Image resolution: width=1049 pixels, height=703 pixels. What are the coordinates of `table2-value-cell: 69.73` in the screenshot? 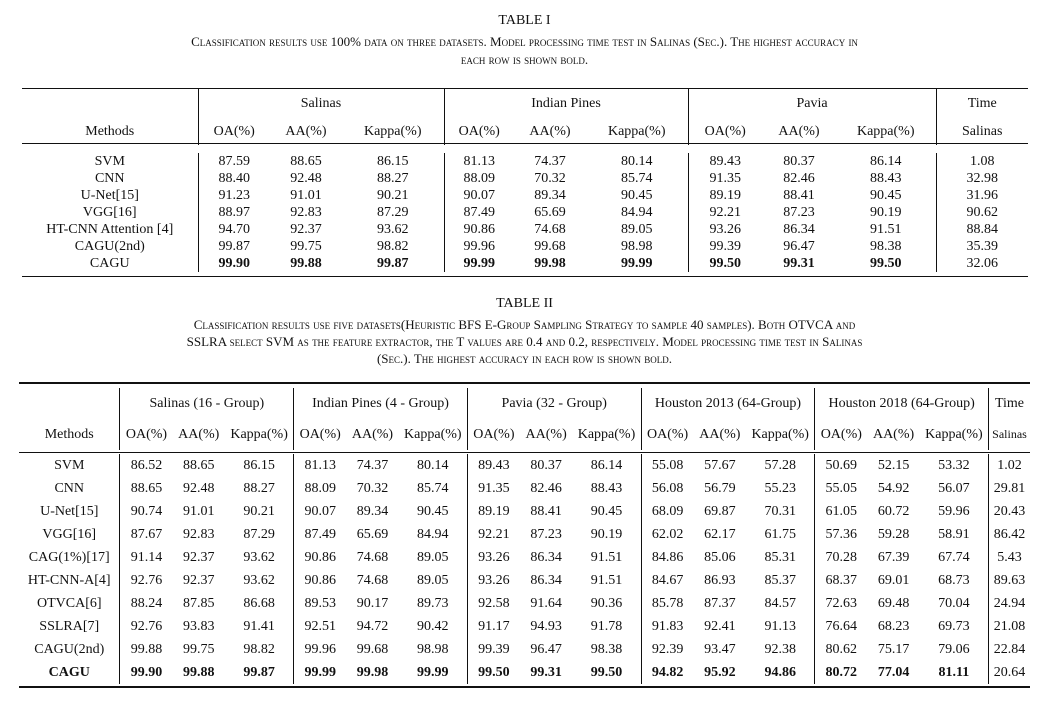 It's located at (954, 626).